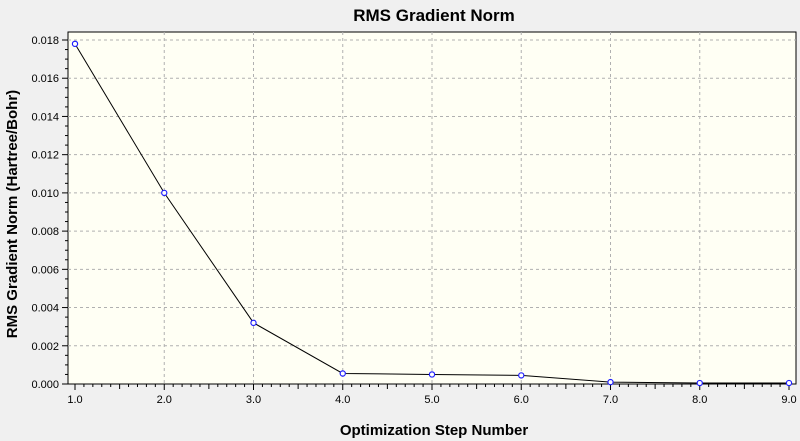  Describe the element at coordinates (45, 309) in the screenshot. I see `y-tick-label: 0.004` at that location.